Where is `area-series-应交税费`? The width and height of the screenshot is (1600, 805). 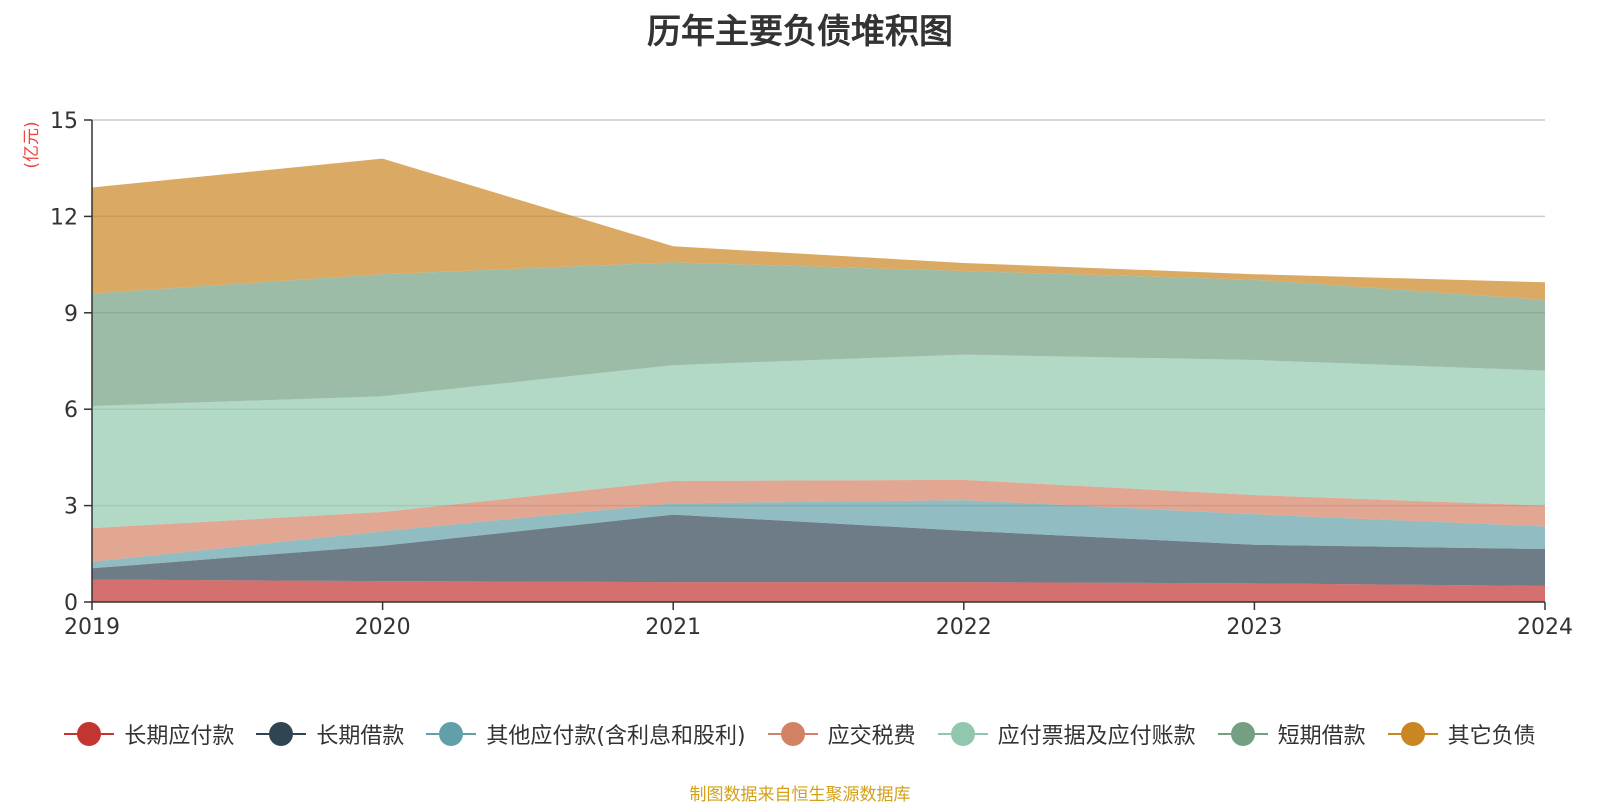
area-series-应交税费 is located at coordinates (818, 520).